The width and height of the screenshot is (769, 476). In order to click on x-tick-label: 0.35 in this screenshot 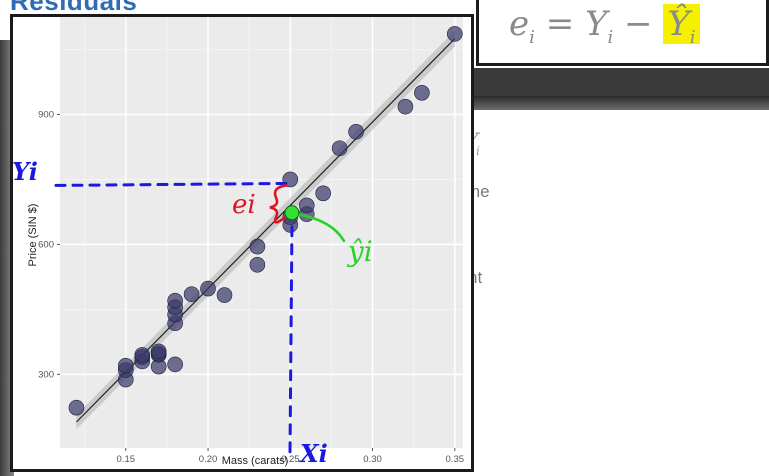, I will do `click(455, 459)`.